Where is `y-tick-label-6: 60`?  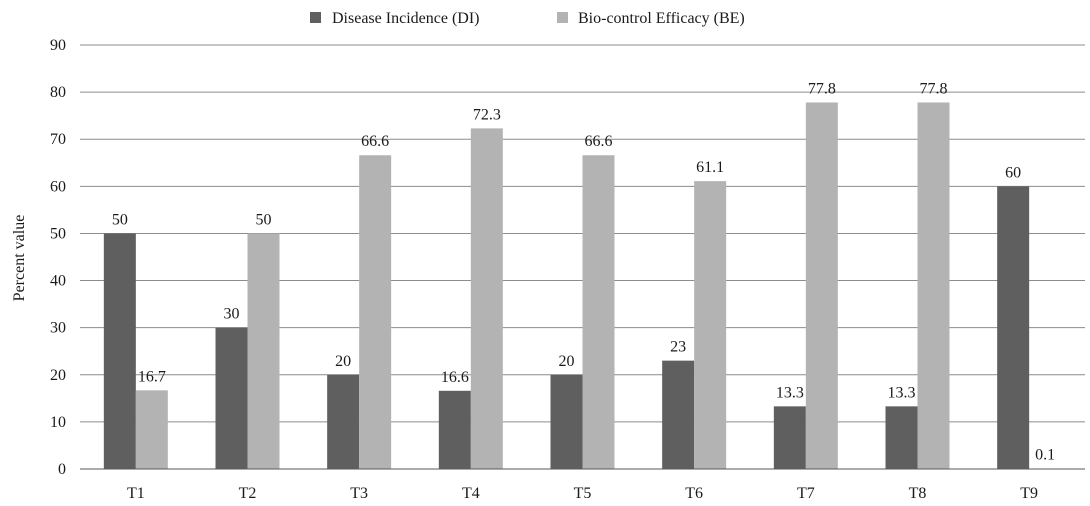 y-tick-label-6: 60 is located at coordinates (58, 186).